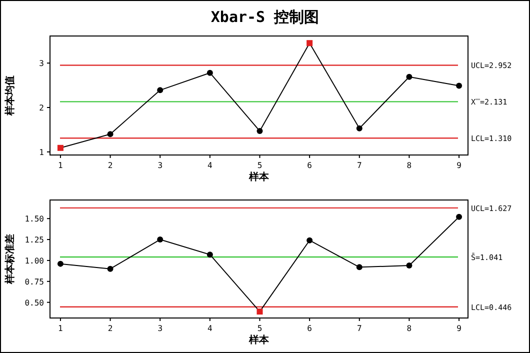 Image resolution: width=530 pixels, height=353 pixels. What do you see at coordinates (41, 63) in the screenshot?
I see `y-tick-label: 3` at bounding box center [41, 63].